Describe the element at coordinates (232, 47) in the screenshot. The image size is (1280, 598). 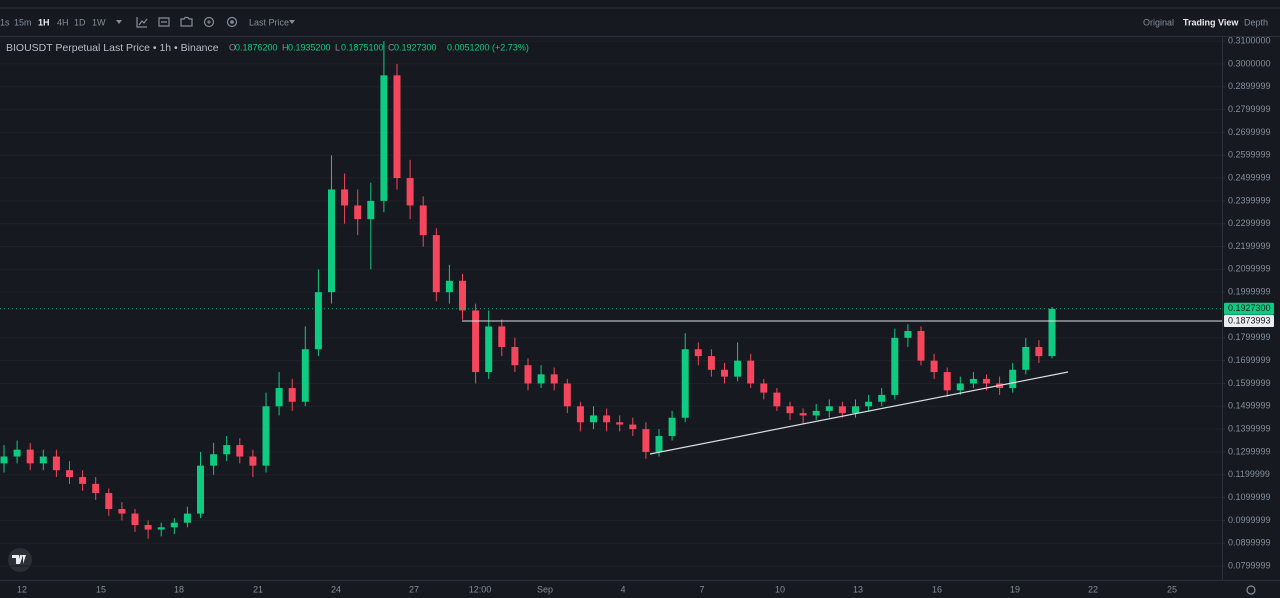
I see `ohlc-key: O` at that location.